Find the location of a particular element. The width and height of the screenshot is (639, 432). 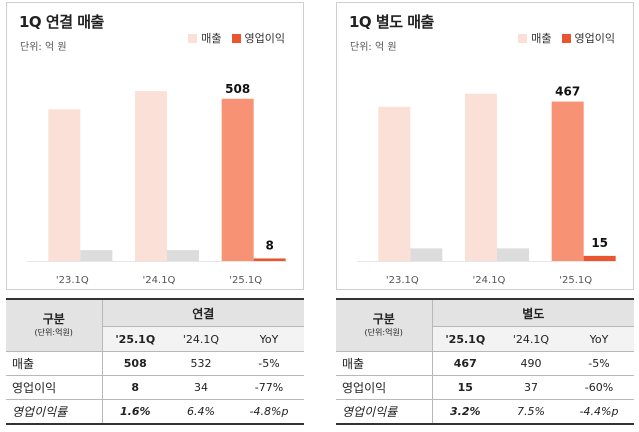

revenue-data-label: 467 is located at coordinates (567, 92).